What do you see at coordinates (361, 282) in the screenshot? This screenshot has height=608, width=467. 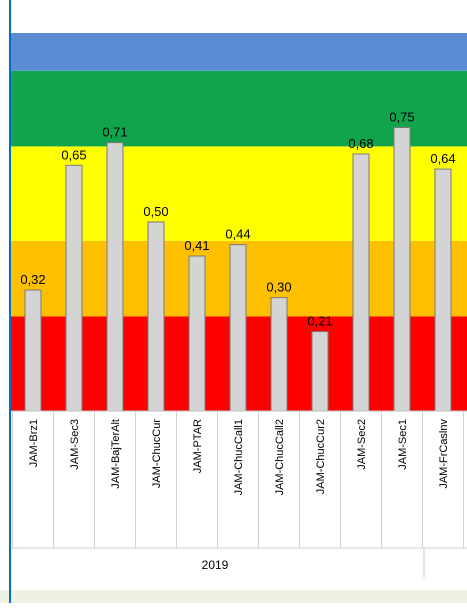 I see `bar-JAM-Sec2` at bounding box center [361, 282].